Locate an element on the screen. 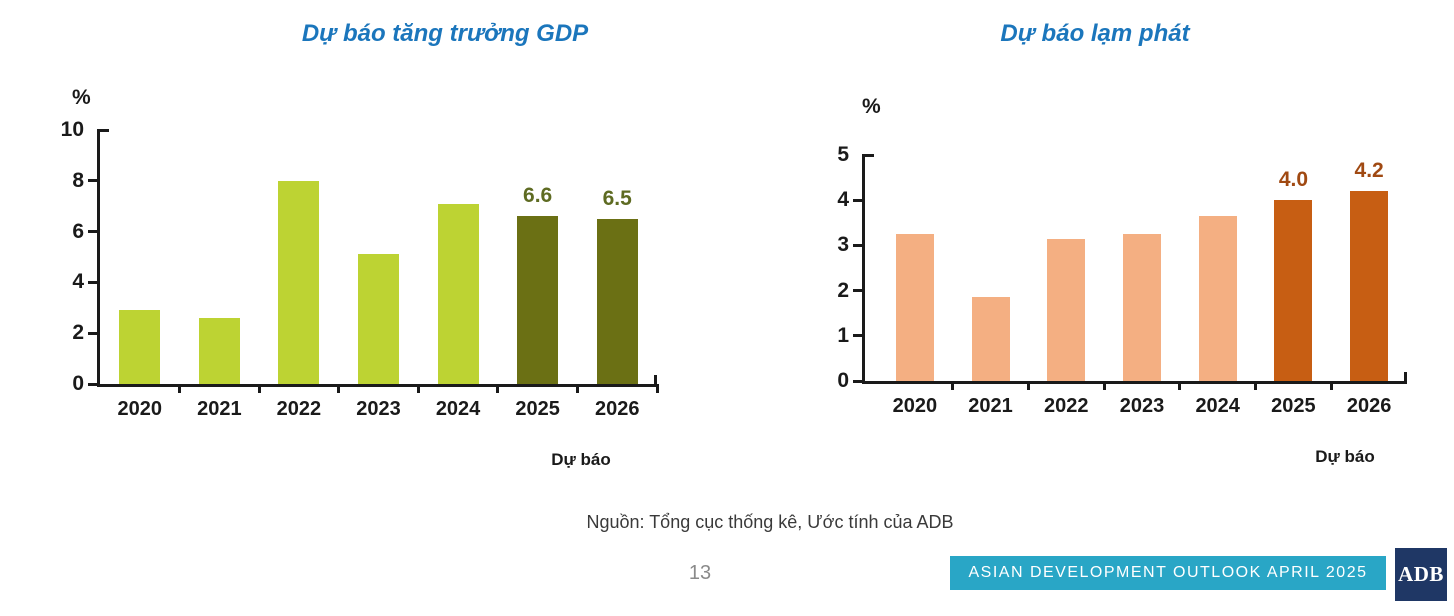 Image resolution: width=1454 pixels, height=616 pixels. gdp-forecast-label: Dự báo is located at coordinates (581, 459).